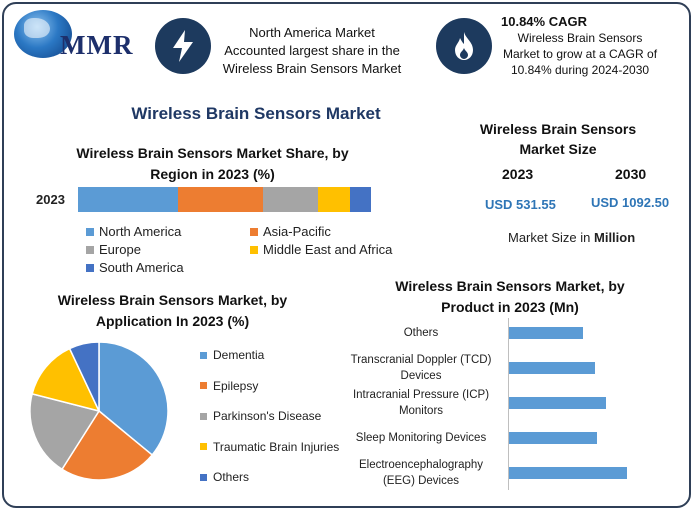 The width and height of the screenshot is (693, 510). What do you see at coordinates (97, 45) in the screenshot?
I see `logo-text: MMR` at bounding box center [97, 45].